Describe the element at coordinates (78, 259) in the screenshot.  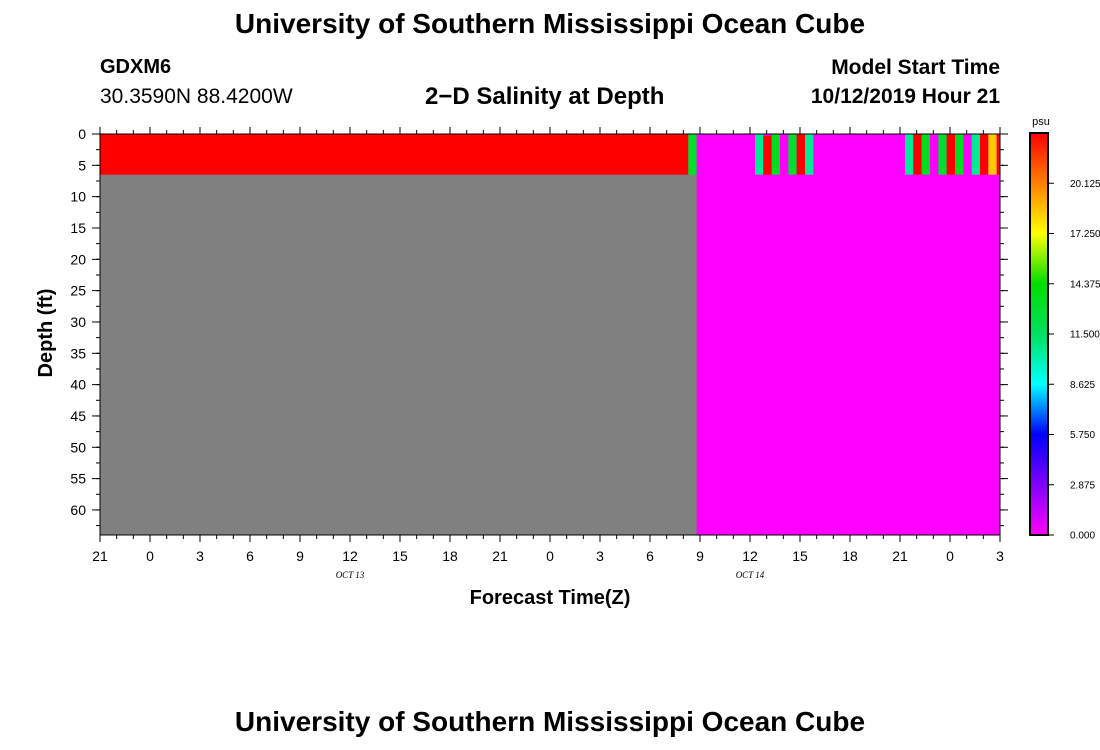
I see `y-tick-label: 20` at that location.